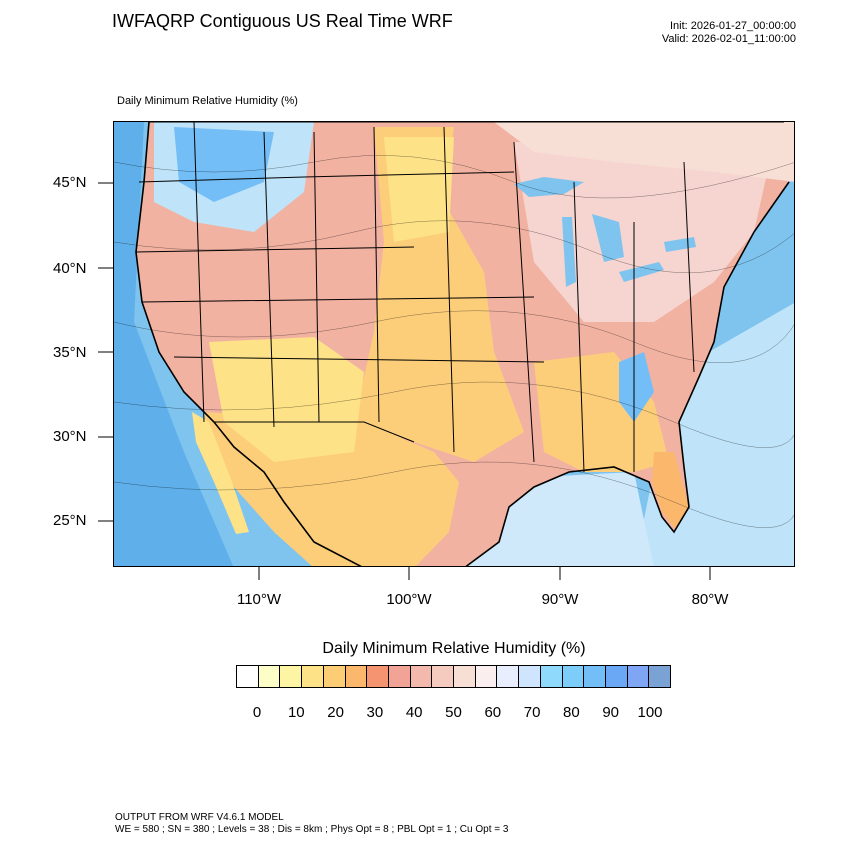  I want to click on colorbar-tick-label: 100, so click(650, 712).